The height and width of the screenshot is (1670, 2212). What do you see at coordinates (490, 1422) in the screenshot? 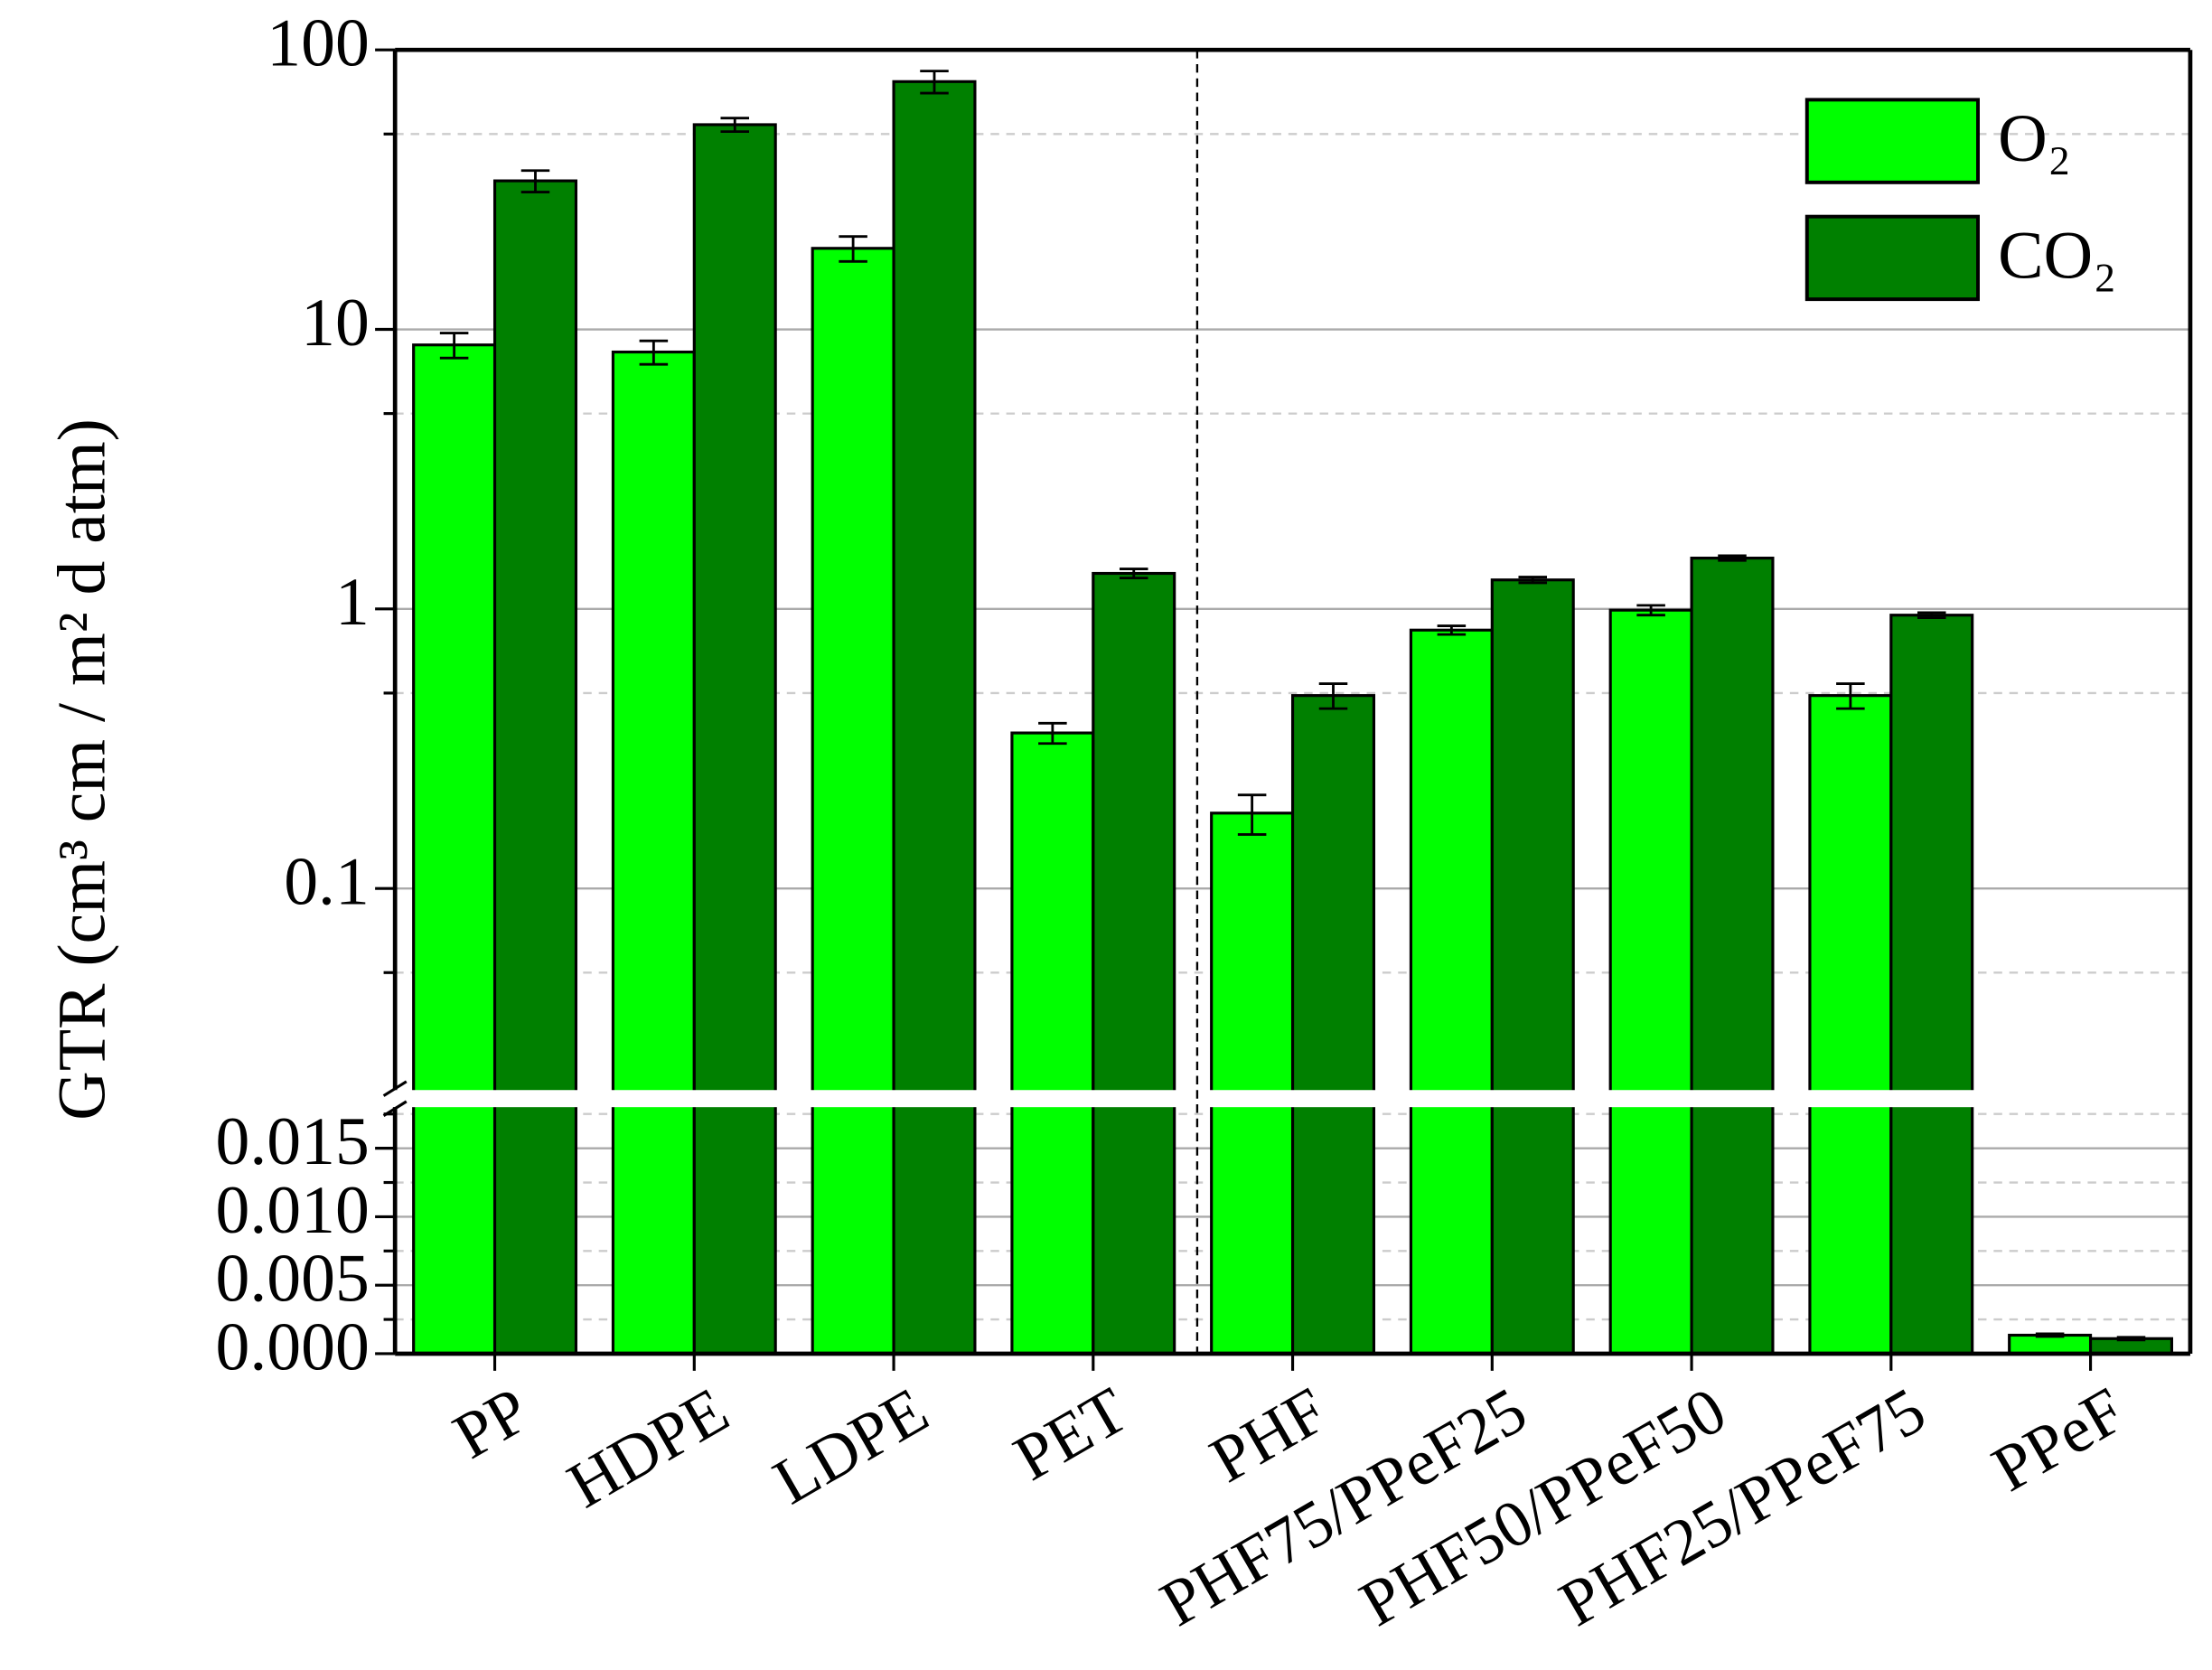
I see `x-tick-label: PP` at bounding box center [490, 1422].